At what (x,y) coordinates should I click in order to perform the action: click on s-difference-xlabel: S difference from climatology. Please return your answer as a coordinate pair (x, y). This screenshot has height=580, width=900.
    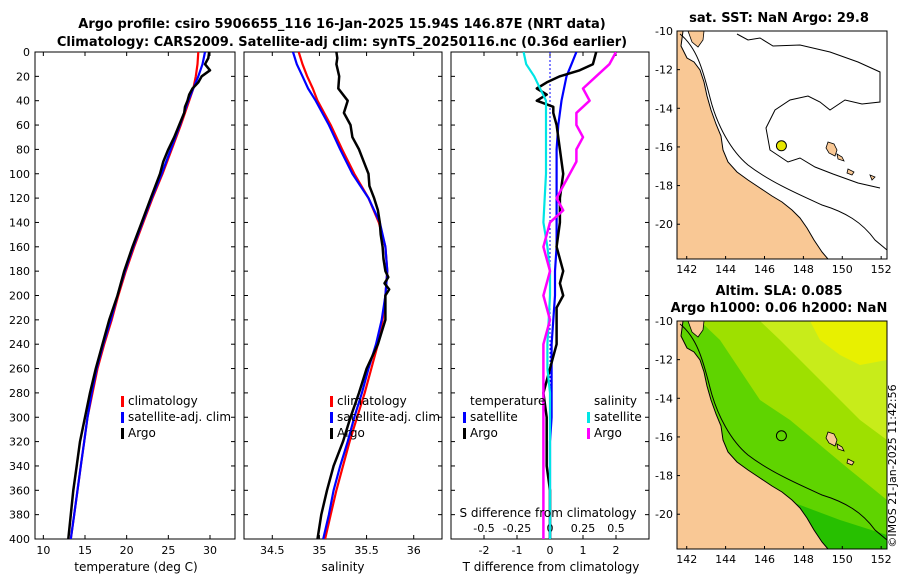
    Looking at the image, I should click on (548, 513).